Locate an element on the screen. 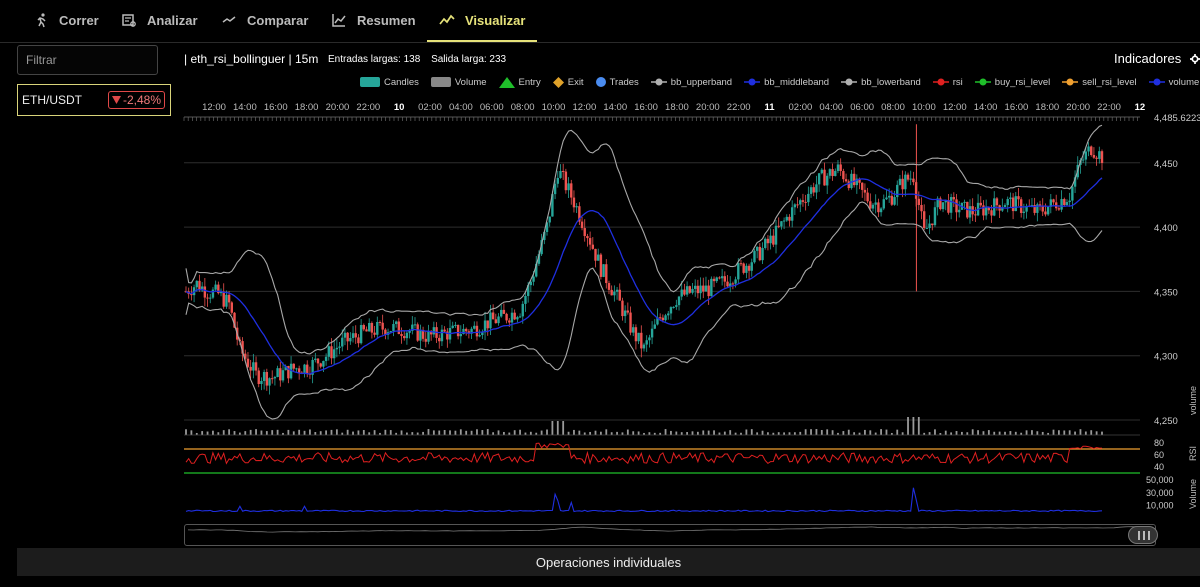  time-tick-label: 11 is located at coordinates (770, 107).